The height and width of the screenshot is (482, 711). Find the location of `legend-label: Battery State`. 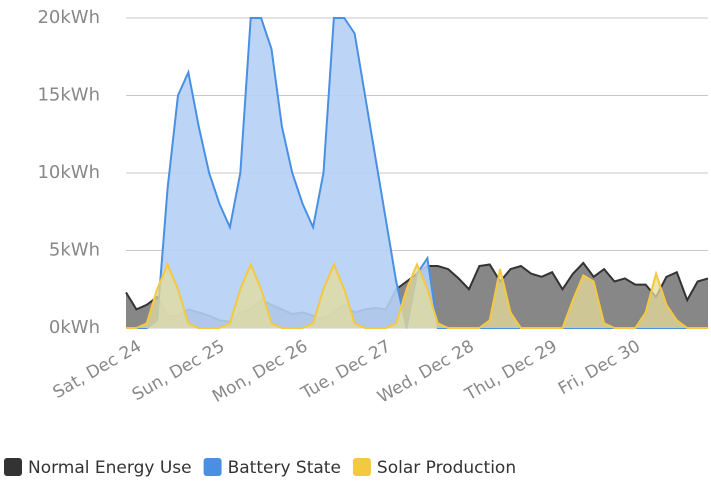

legend-label: Battery State is located at coordinates (284, 468).